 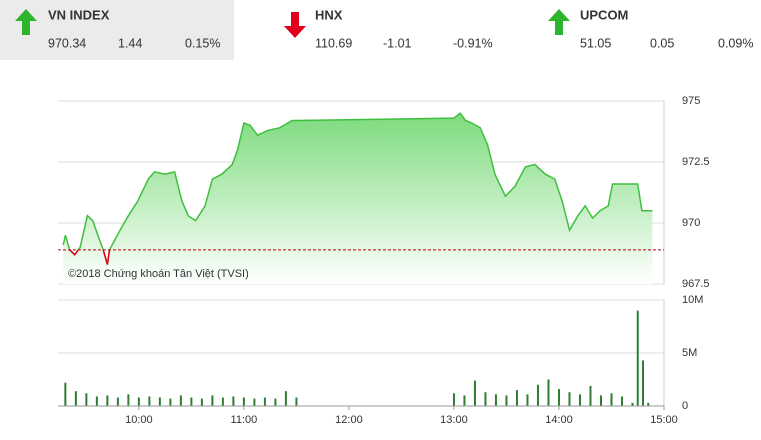 I want to click on x-tick-label: 12:00, so click(x=349, y=420).